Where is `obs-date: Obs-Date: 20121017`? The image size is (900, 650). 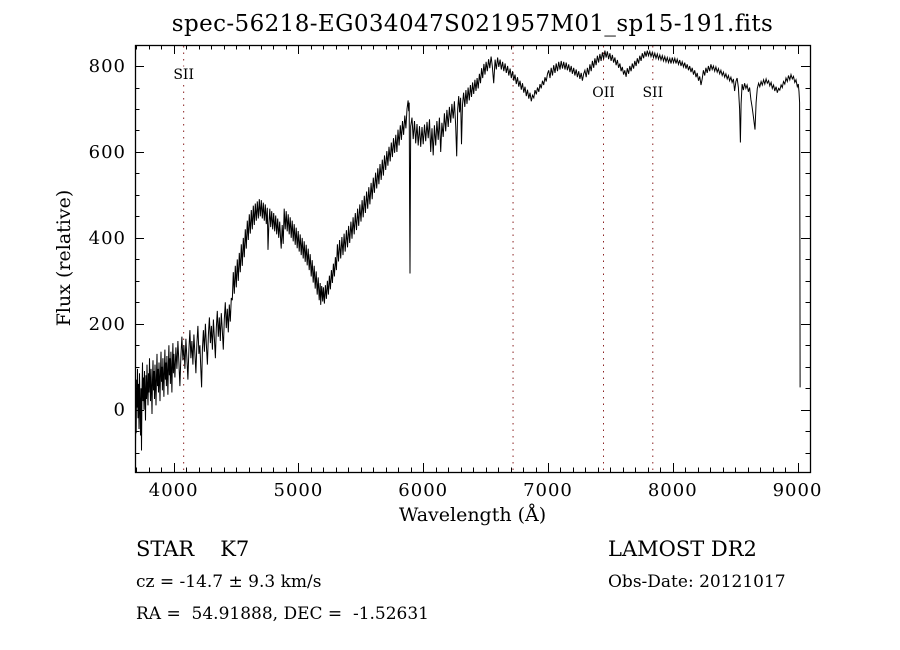
obs-date: Obs-Date: 20121017 is located at coordinates (697, 582).